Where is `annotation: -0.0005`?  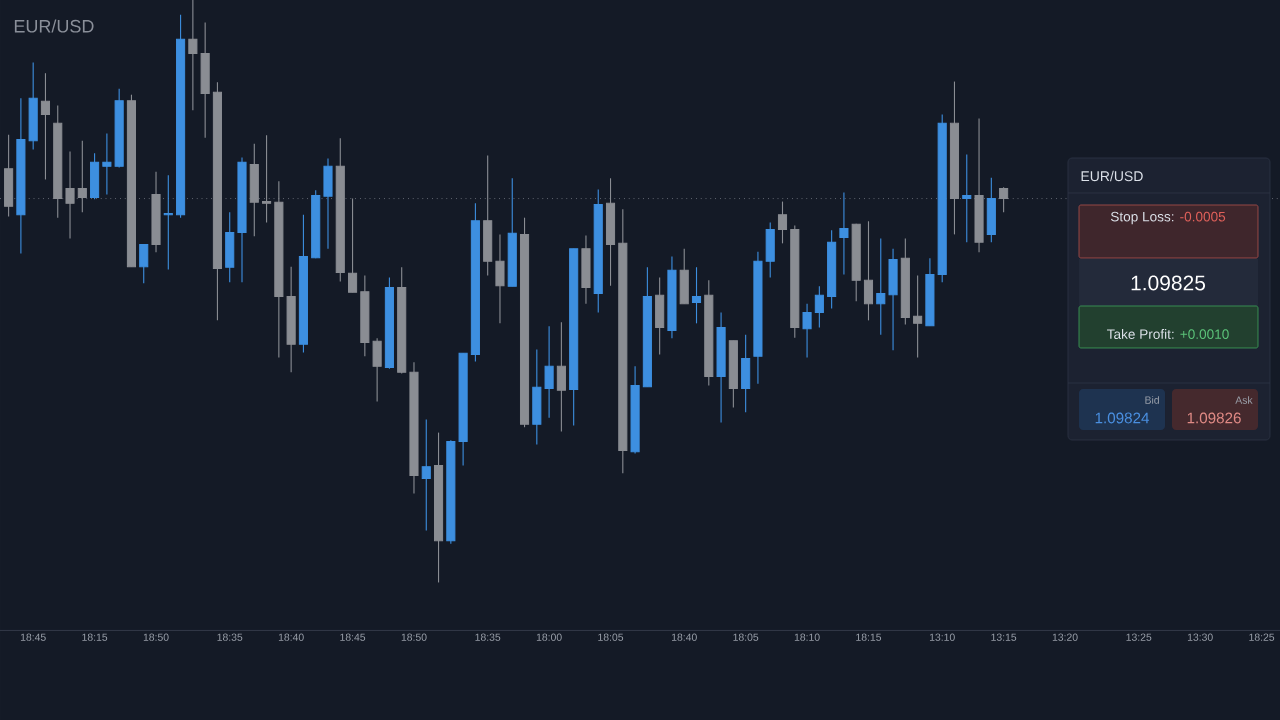 annotation: -0.0005 is located at coordinates (1203, 216).